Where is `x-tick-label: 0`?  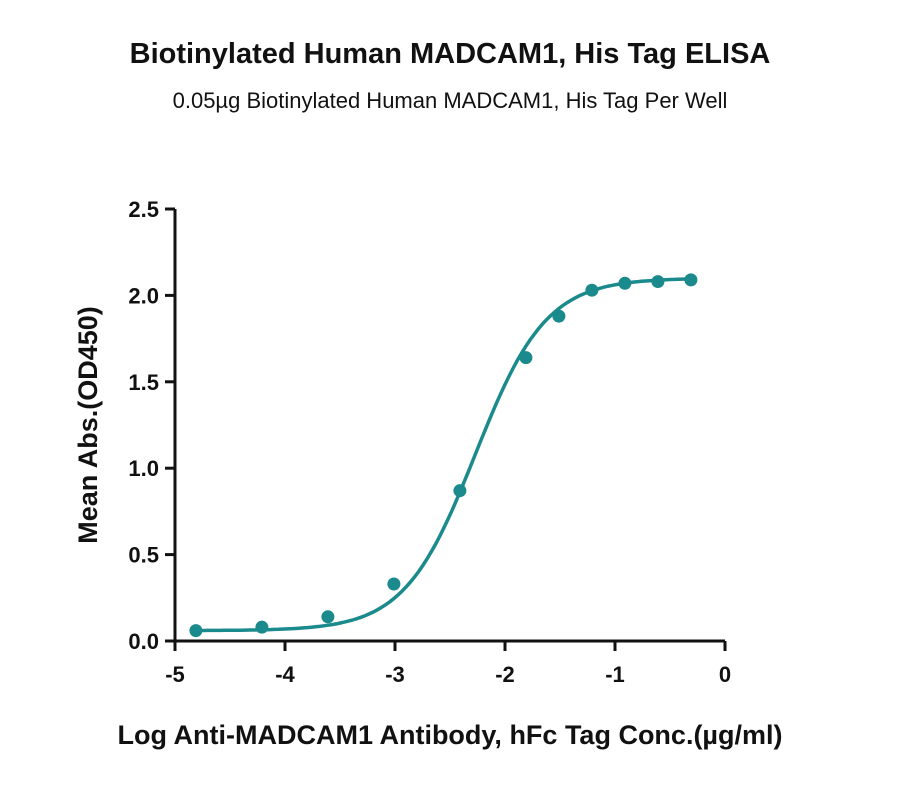
x-tick-label: 0 is located at coordinates (725, 674).